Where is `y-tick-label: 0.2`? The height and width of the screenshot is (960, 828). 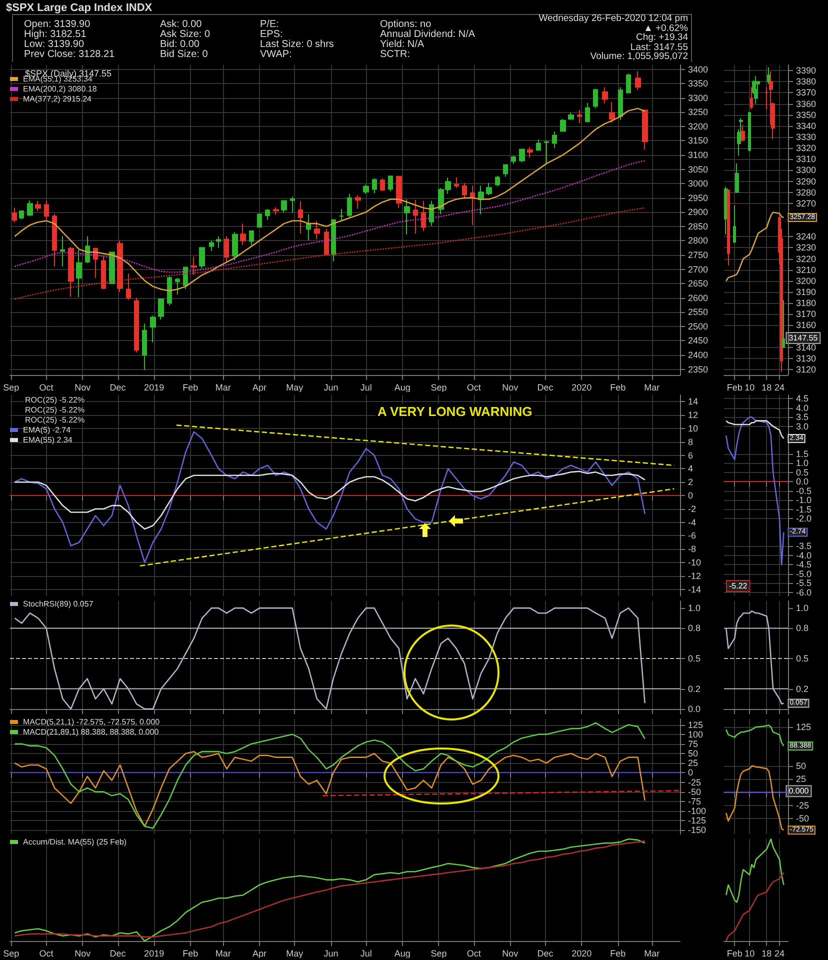
y-tick-label: 0.2 is located at coordinates (802, 689).